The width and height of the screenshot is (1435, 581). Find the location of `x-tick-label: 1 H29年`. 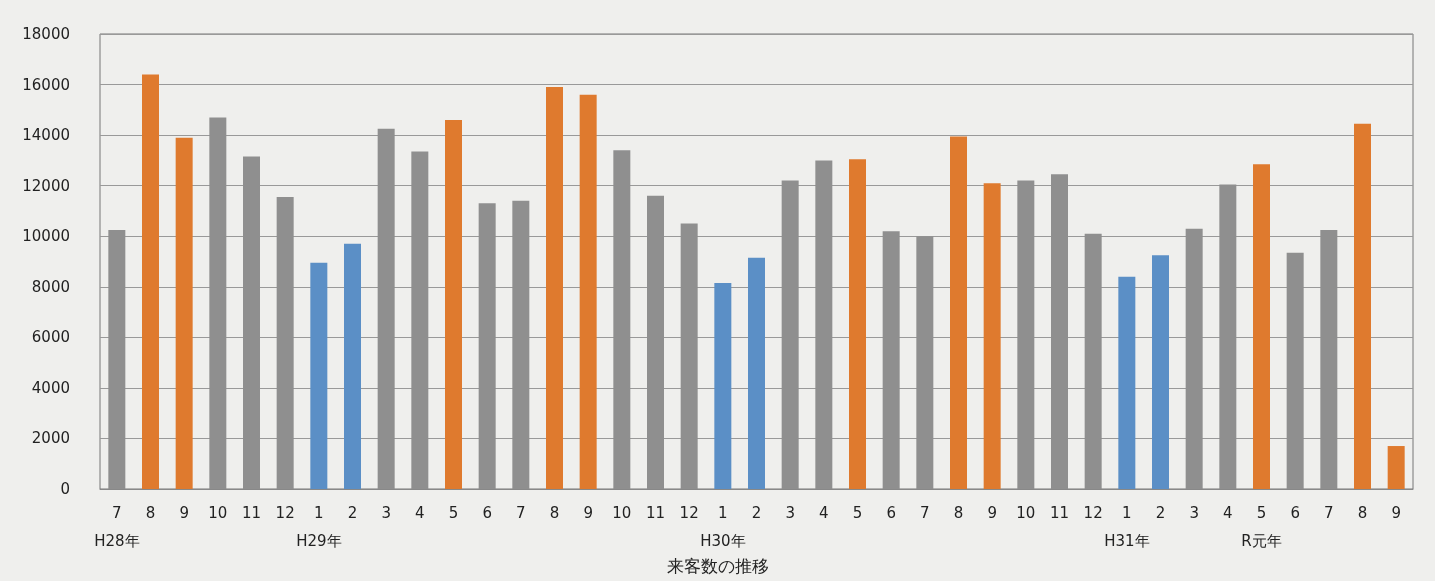

x-tick-label: 1 H29年 is located at coordinates (319, 527).